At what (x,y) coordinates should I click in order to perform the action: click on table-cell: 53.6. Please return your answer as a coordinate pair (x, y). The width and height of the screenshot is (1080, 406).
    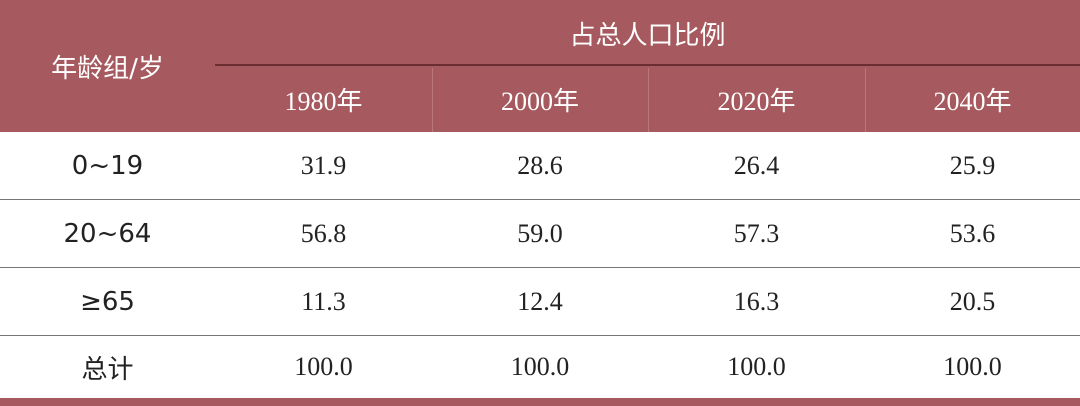
    Looking at the image, I should click on (972, 233).